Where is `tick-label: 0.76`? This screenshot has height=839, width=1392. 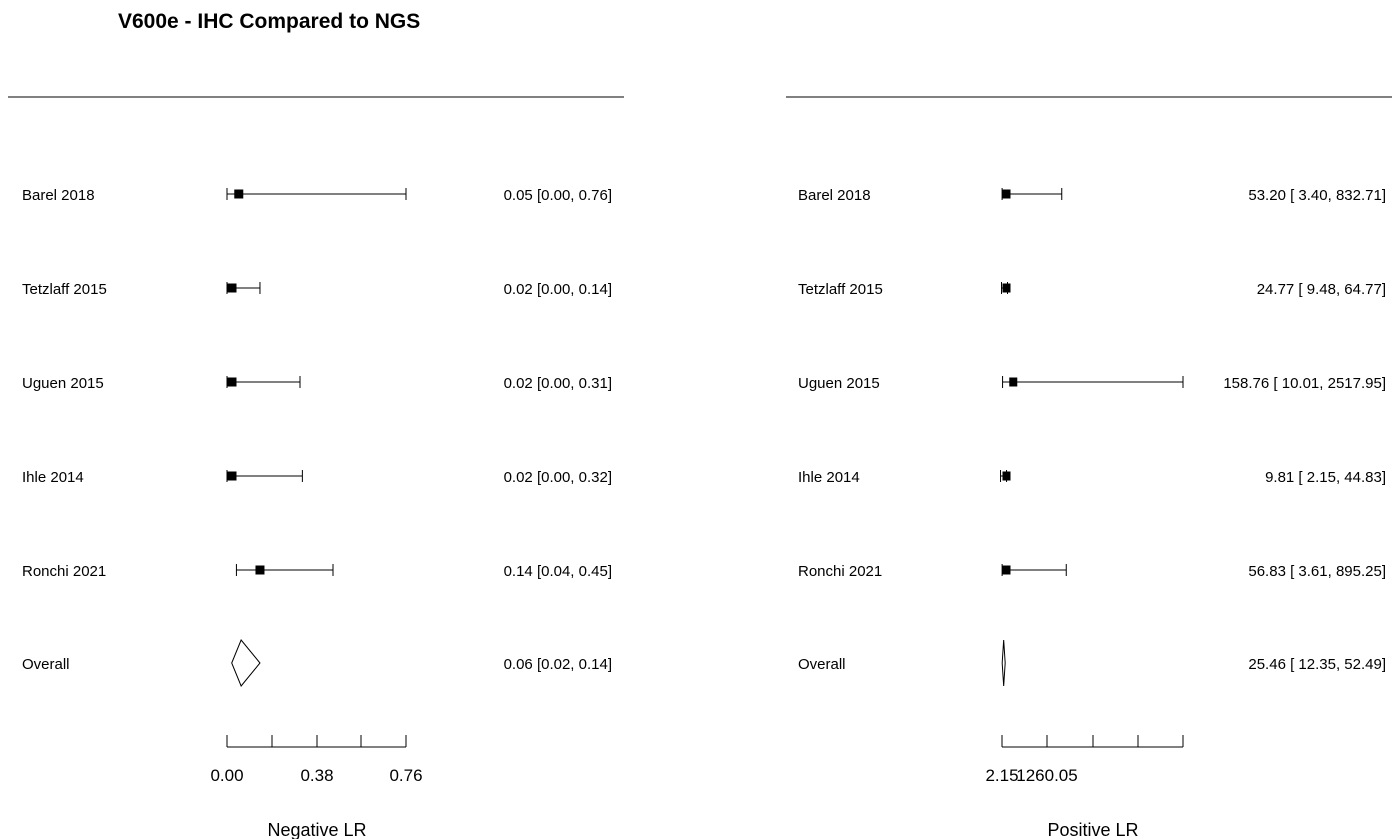 tick-label: 0.76 is located at coordinates (405, 775).